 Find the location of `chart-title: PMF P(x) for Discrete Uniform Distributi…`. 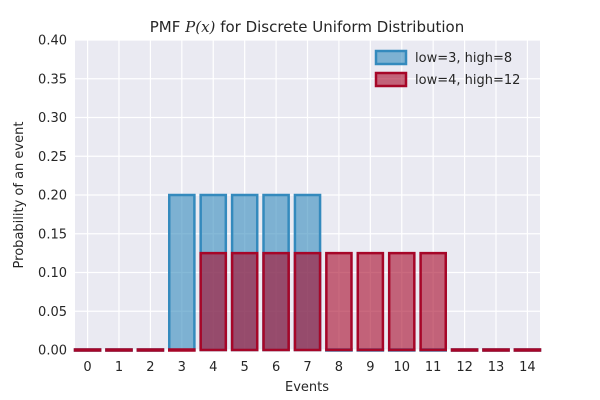

chart-title: PMF P(x) for Discrete Uniform Distributi… is located at coordinates (307, 27).